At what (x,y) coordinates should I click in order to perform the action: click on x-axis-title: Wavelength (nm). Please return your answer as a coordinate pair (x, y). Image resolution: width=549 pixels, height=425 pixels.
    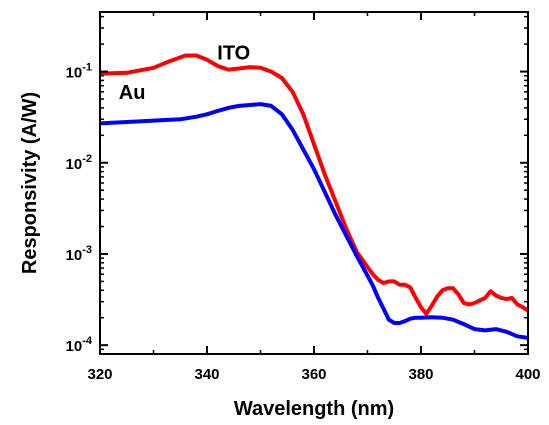
    Looking at the image, I should click on (314, 409).